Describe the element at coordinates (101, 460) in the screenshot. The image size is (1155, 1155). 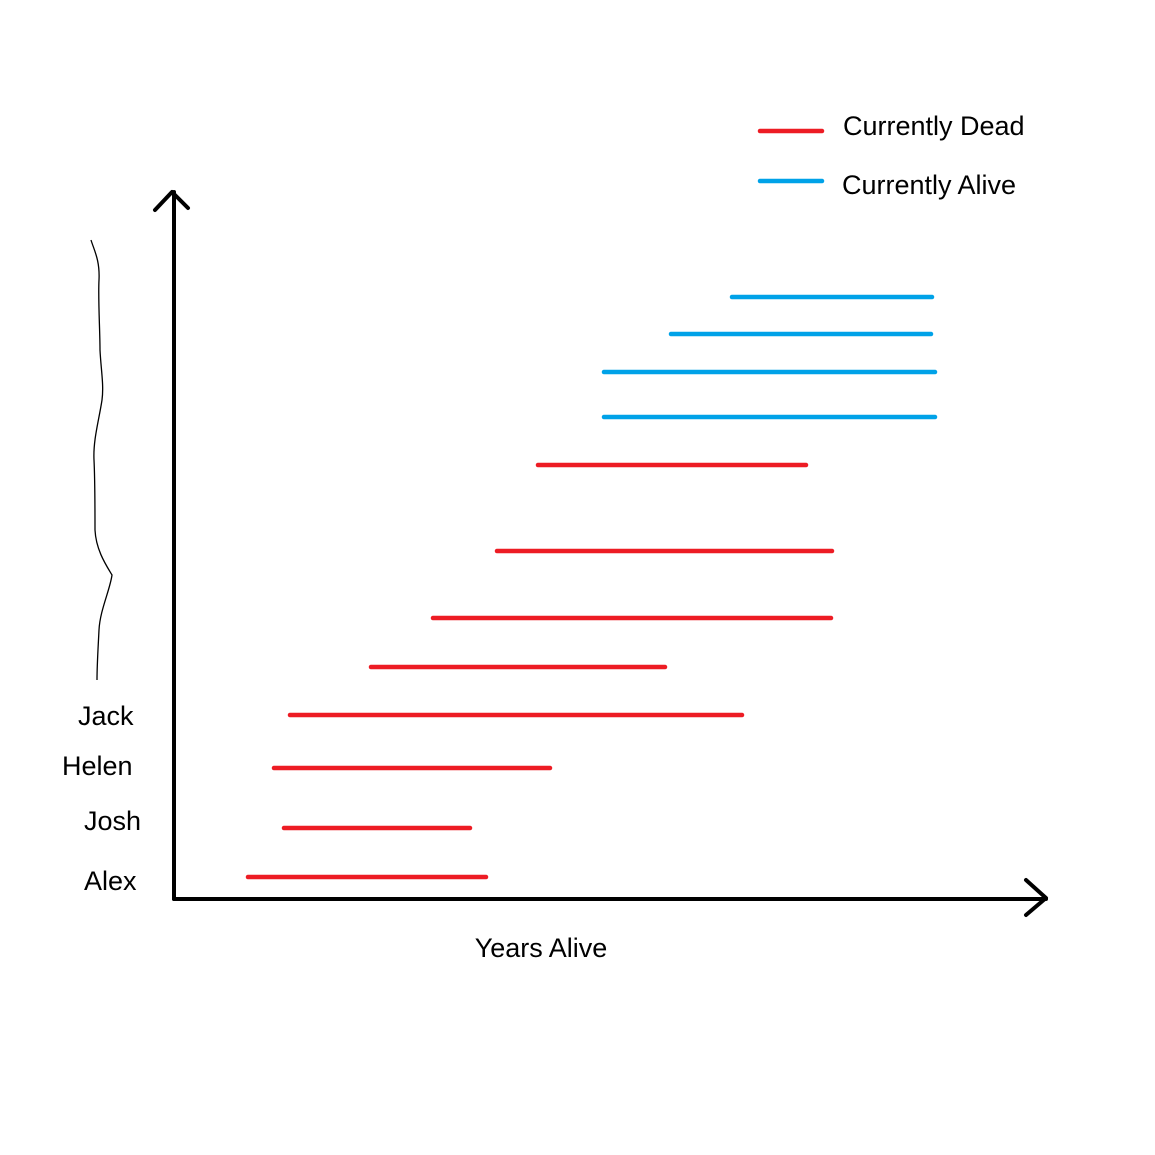
I see `continuation-brace` at that location.